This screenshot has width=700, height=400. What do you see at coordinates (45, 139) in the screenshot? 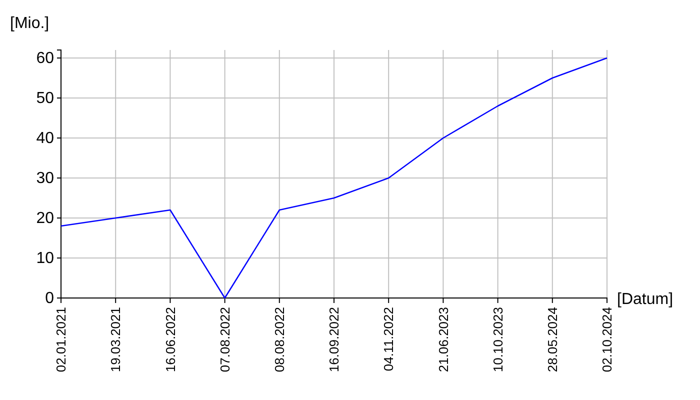
I see `y-tick-label: 40` at bounding box center [45, 139].